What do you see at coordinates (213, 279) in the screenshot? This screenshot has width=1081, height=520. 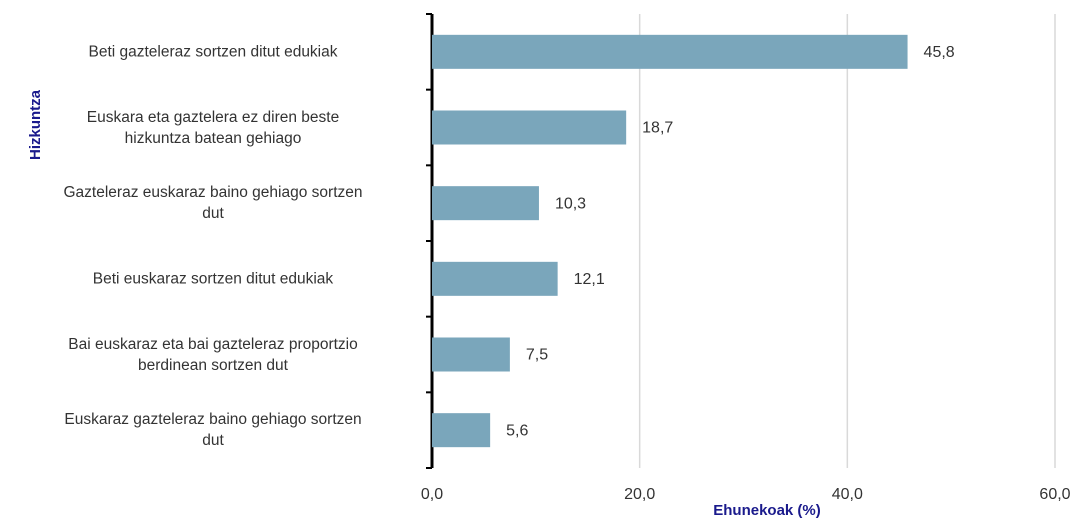 I see `y-tick-label: Beti euskaraz sortzen ditut edukiak` at bounding box center [213, 279].